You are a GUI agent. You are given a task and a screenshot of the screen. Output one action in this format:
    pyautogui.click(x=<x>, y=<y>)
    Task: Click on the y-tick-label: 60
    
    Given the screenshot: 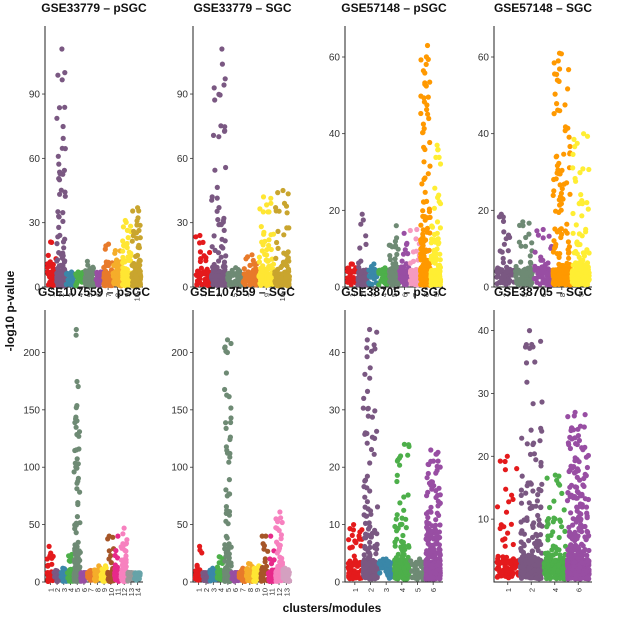 What is the action you would take?
    pyautogui.click(x=335, y=58)
    